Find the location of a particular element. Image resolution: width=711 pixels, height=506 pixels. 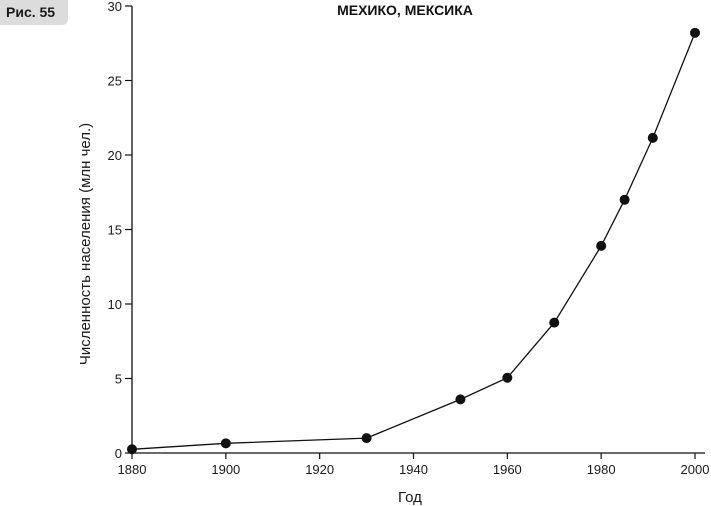

x-tick-label: 1960 is located at coordinates (507, 469).